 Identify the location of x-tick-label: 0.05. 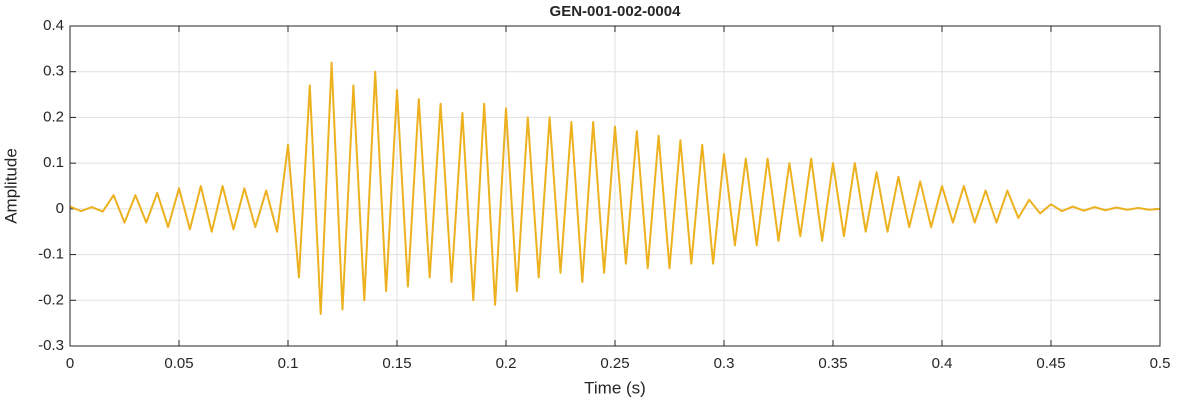
(178, 363).